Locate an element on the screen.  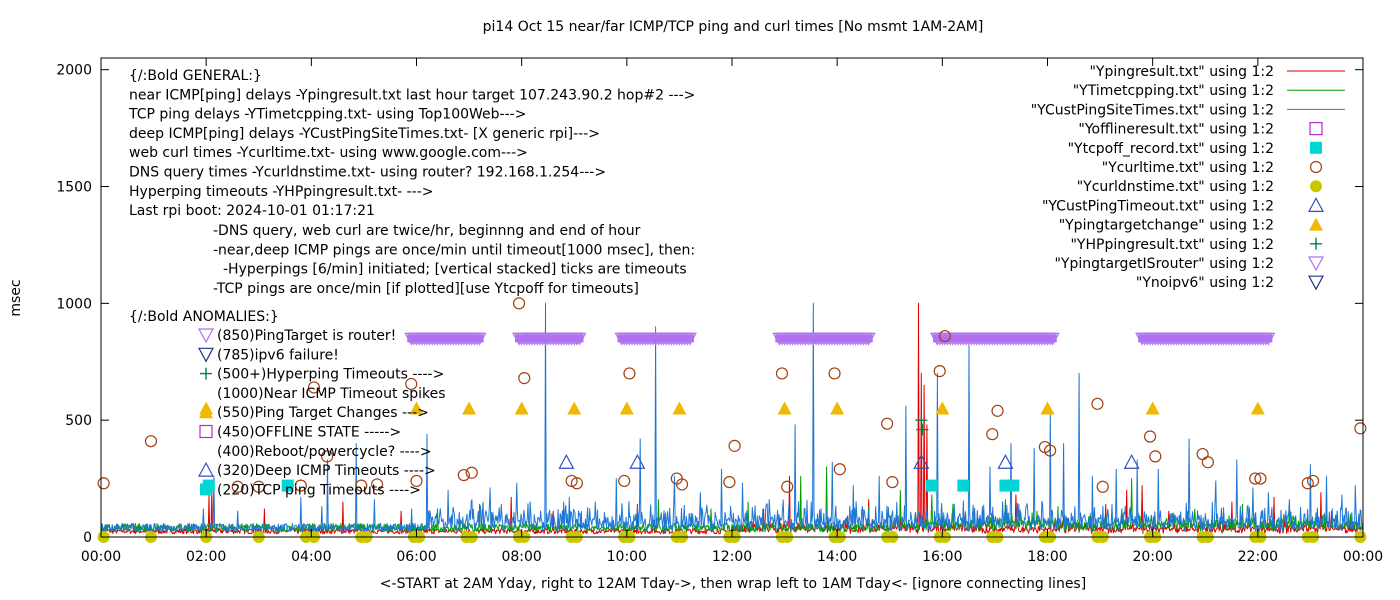
legend-label-8: "Ypingtargetchange" using 1:2 is located at coordinates (1166, 226).